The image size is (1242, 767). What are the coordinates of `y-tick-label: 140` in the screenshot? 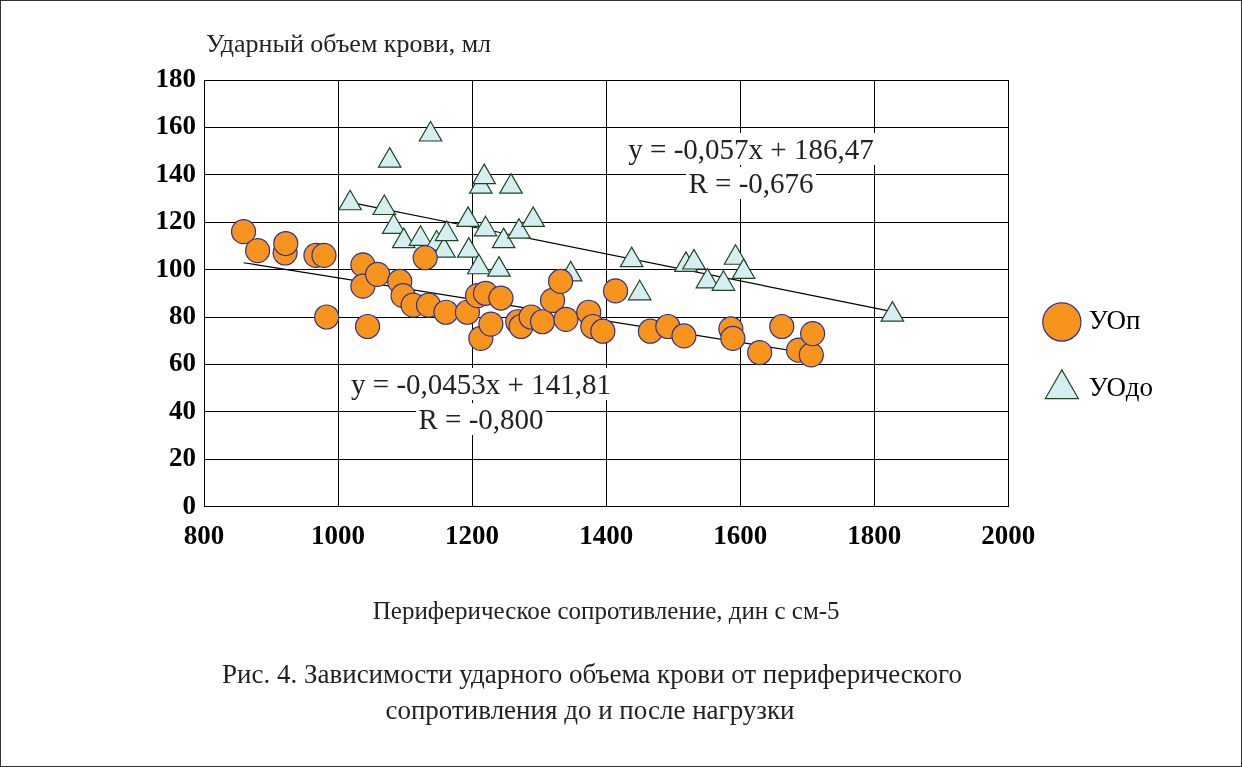 It's located at (175, 172).